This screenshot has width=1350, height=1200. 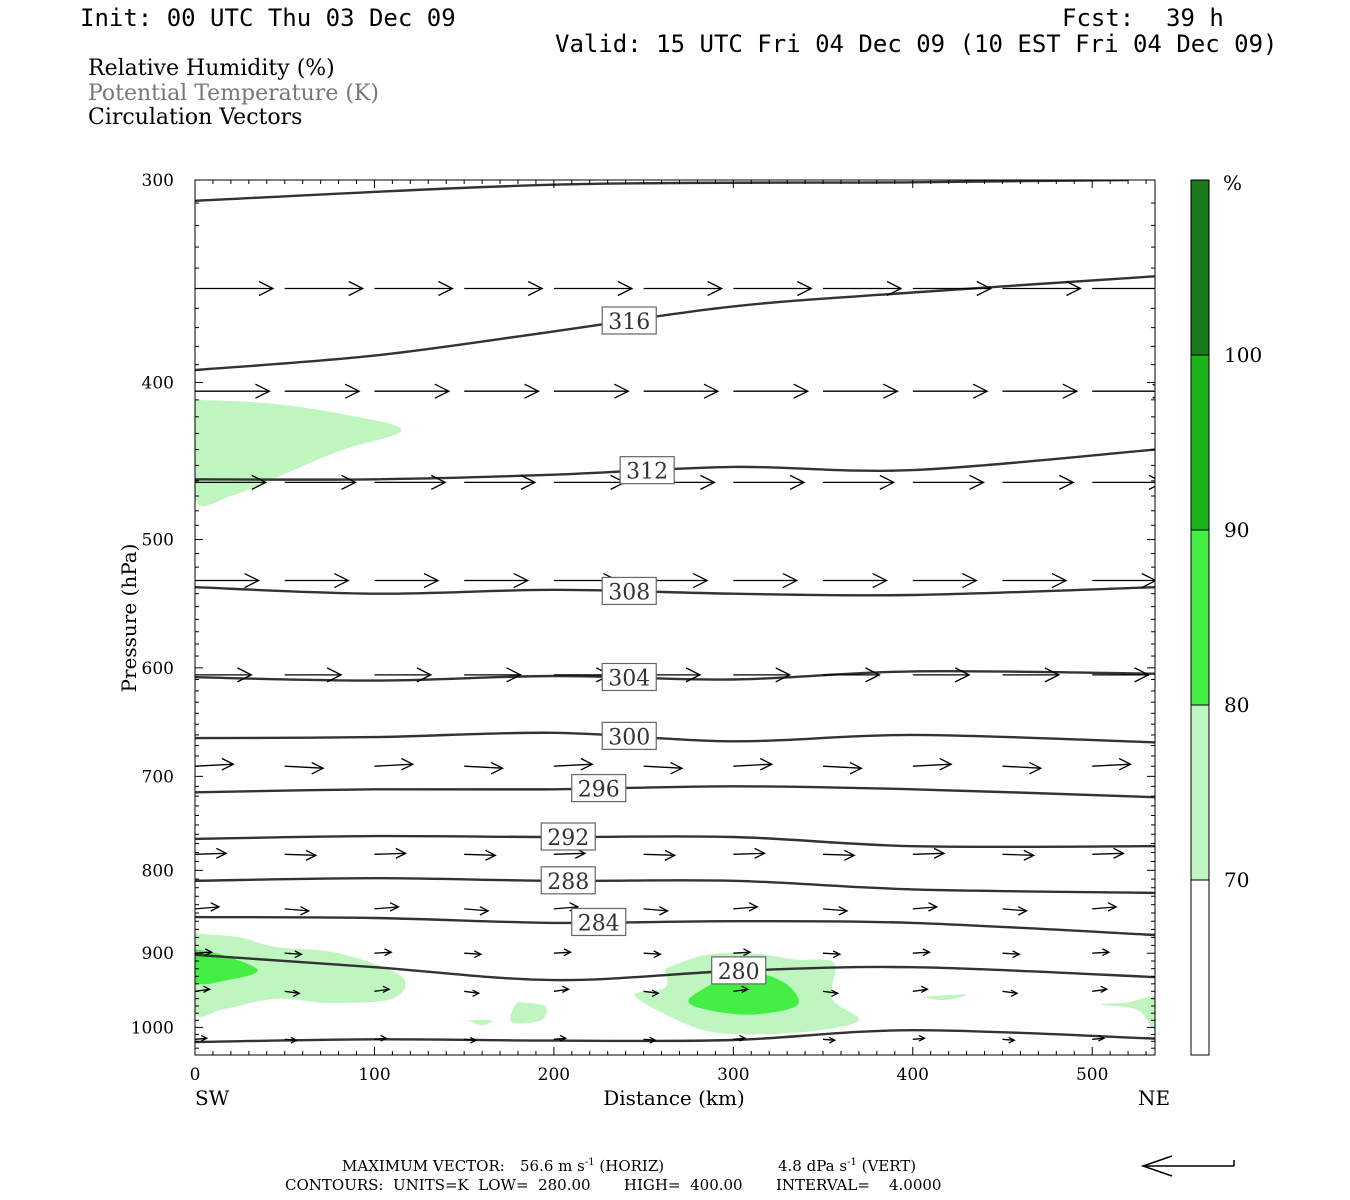 I want to click on contour-label-text: 308, so click(x=629, y=592).